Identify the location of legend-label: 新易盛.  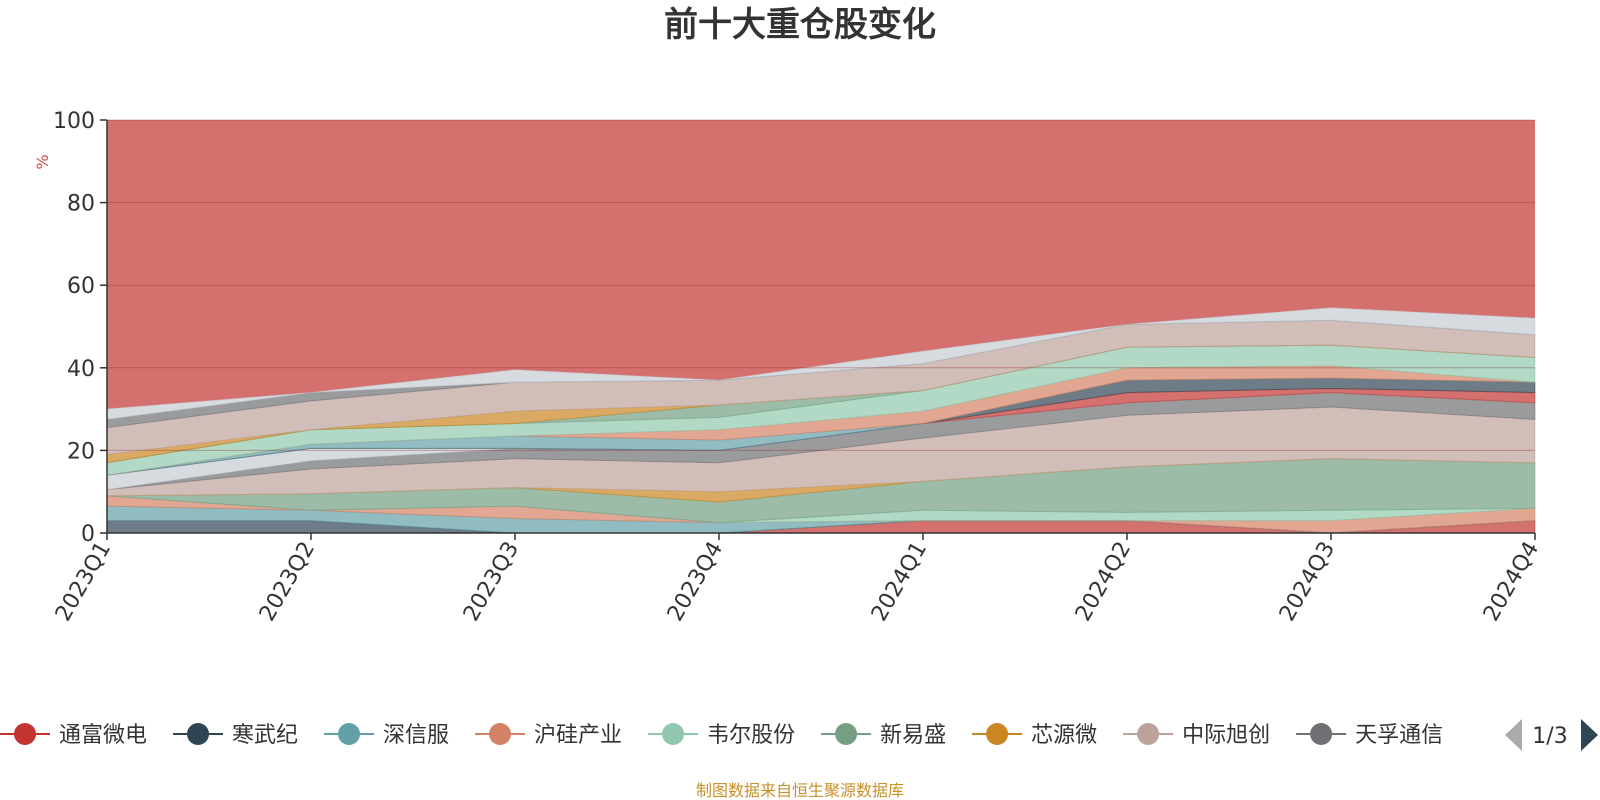
(913, 735).